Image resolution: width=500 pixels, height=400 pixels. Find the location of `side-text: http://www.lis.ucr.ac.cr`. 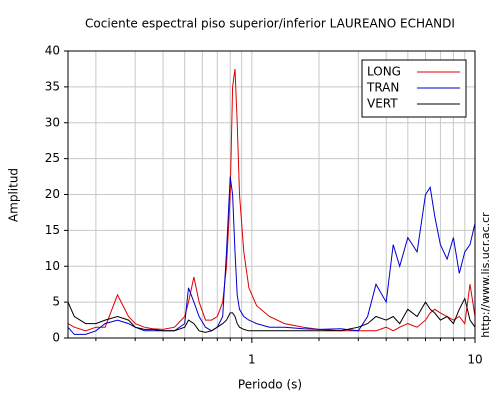

side-text: http://www.lis.ucr.ac.cr is located at coordinates (485, 275).